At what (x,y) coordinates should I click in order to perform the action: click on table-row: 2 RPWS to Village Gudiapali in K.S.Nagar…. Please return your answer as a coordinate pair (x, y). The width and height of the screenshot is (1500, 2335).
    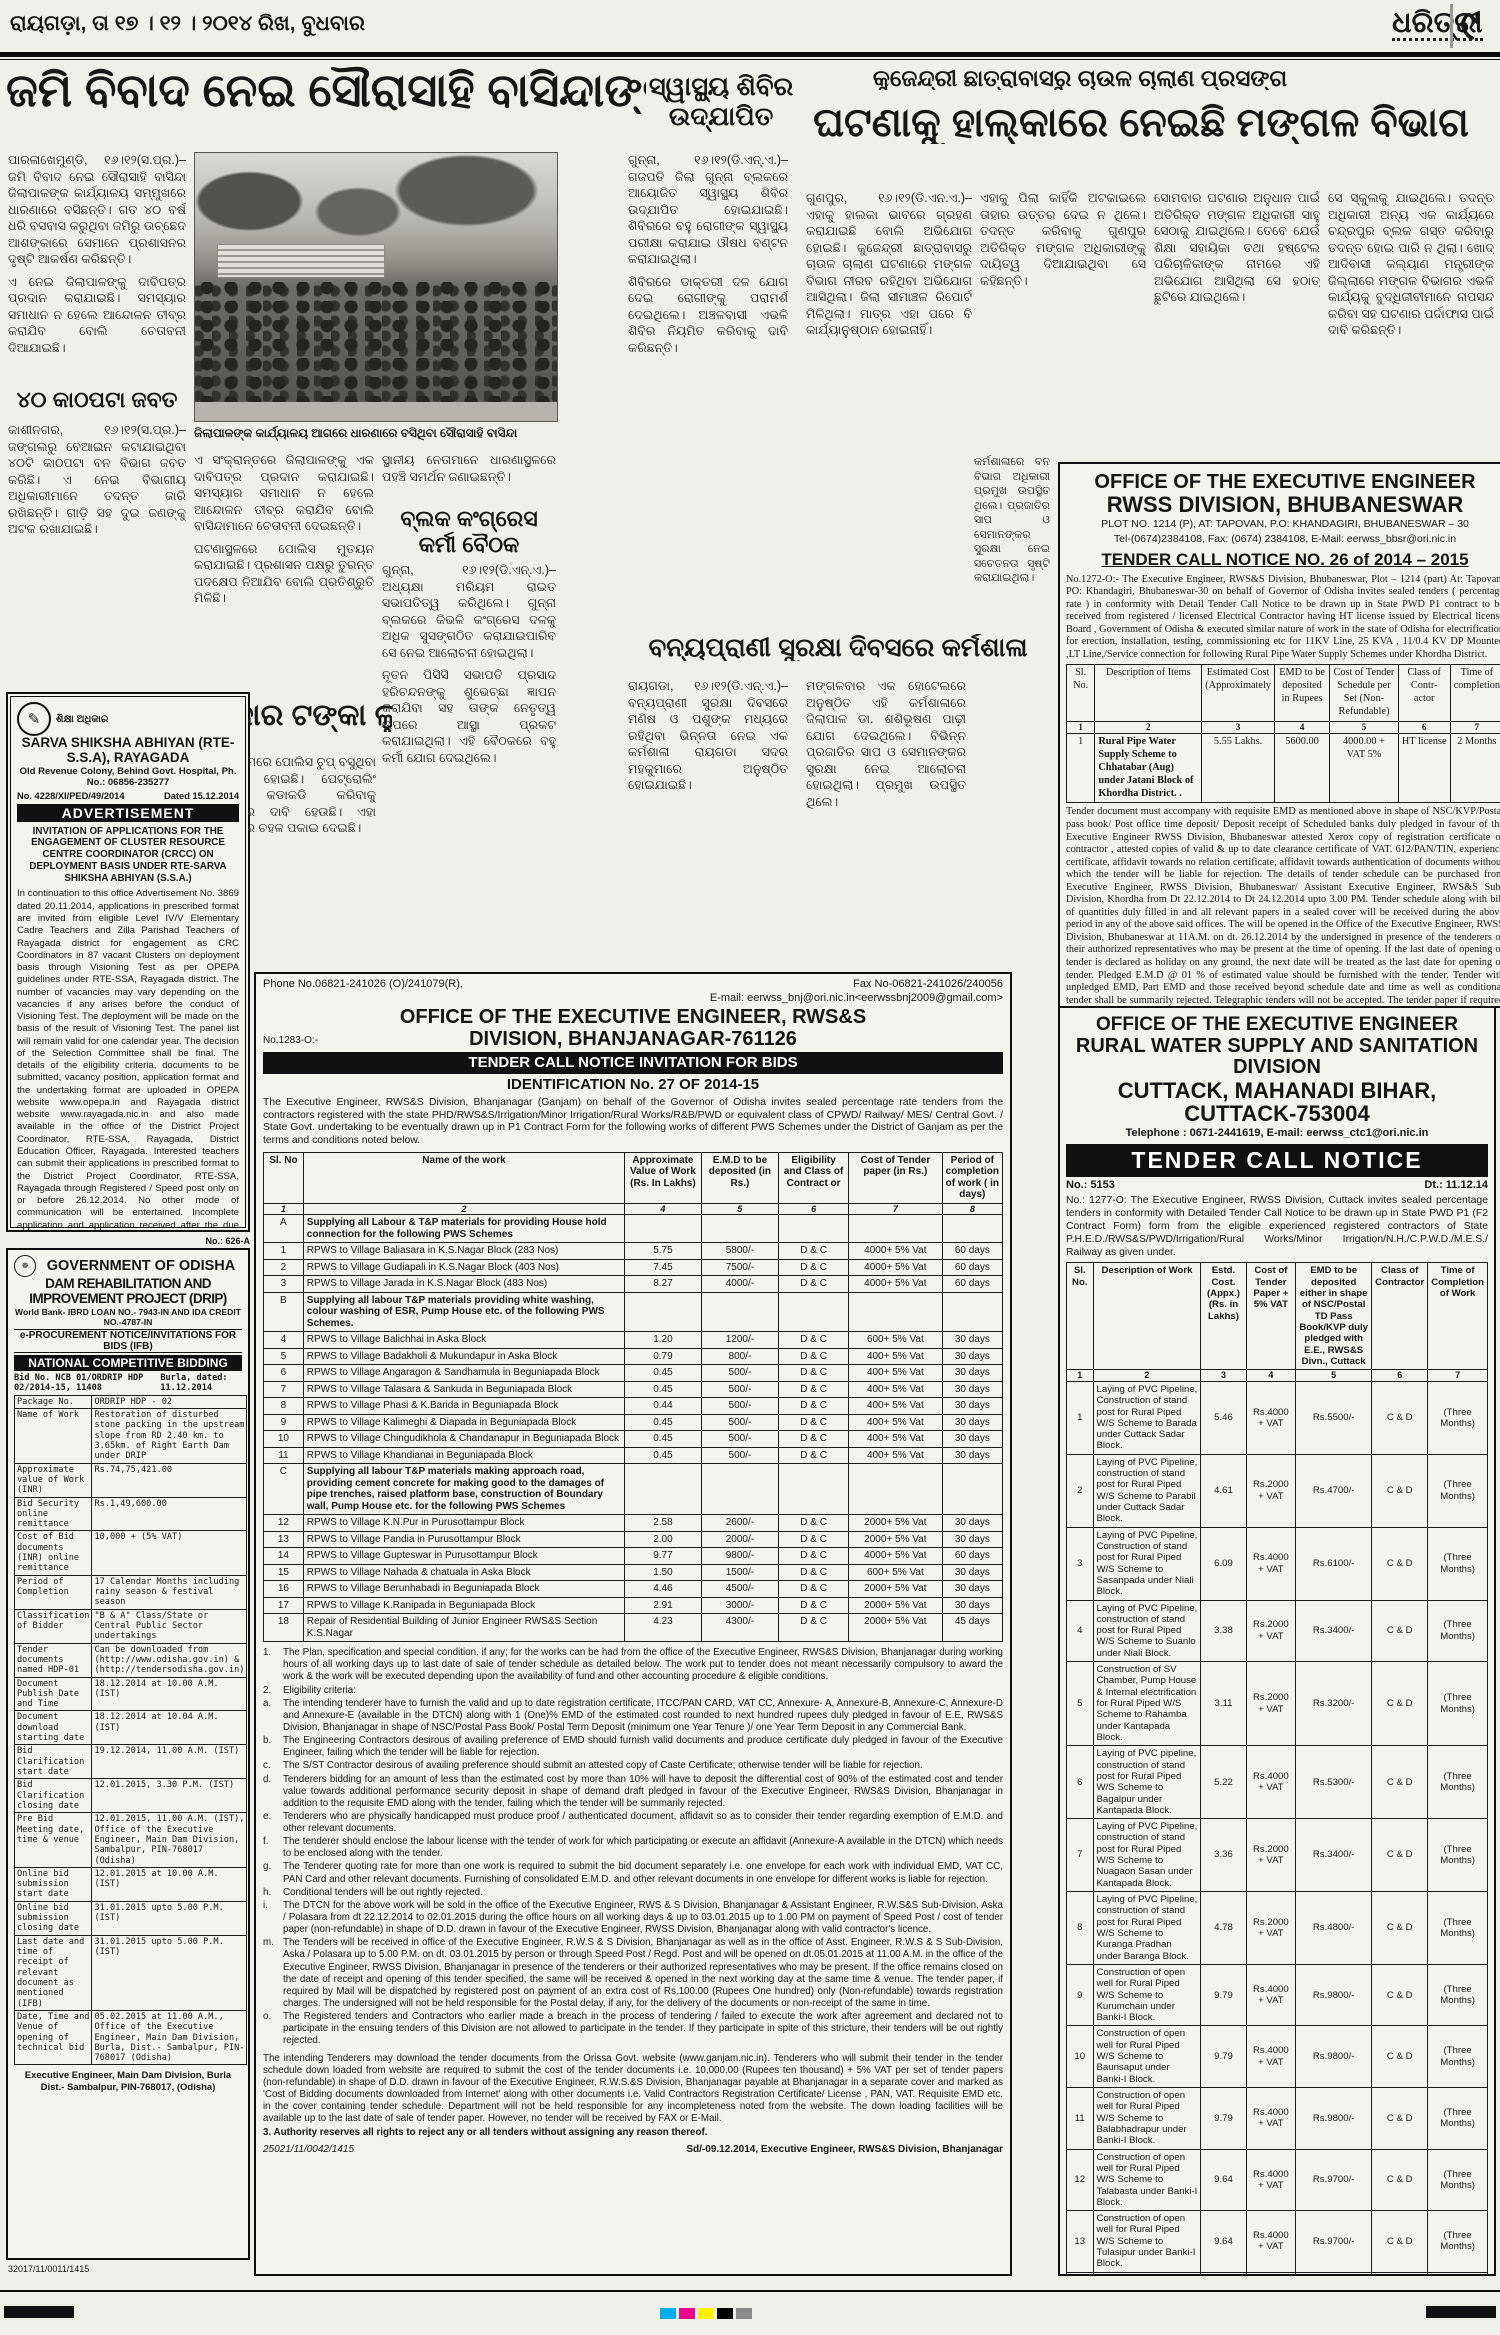
    Looking at the image, I should click on (633, 1267).